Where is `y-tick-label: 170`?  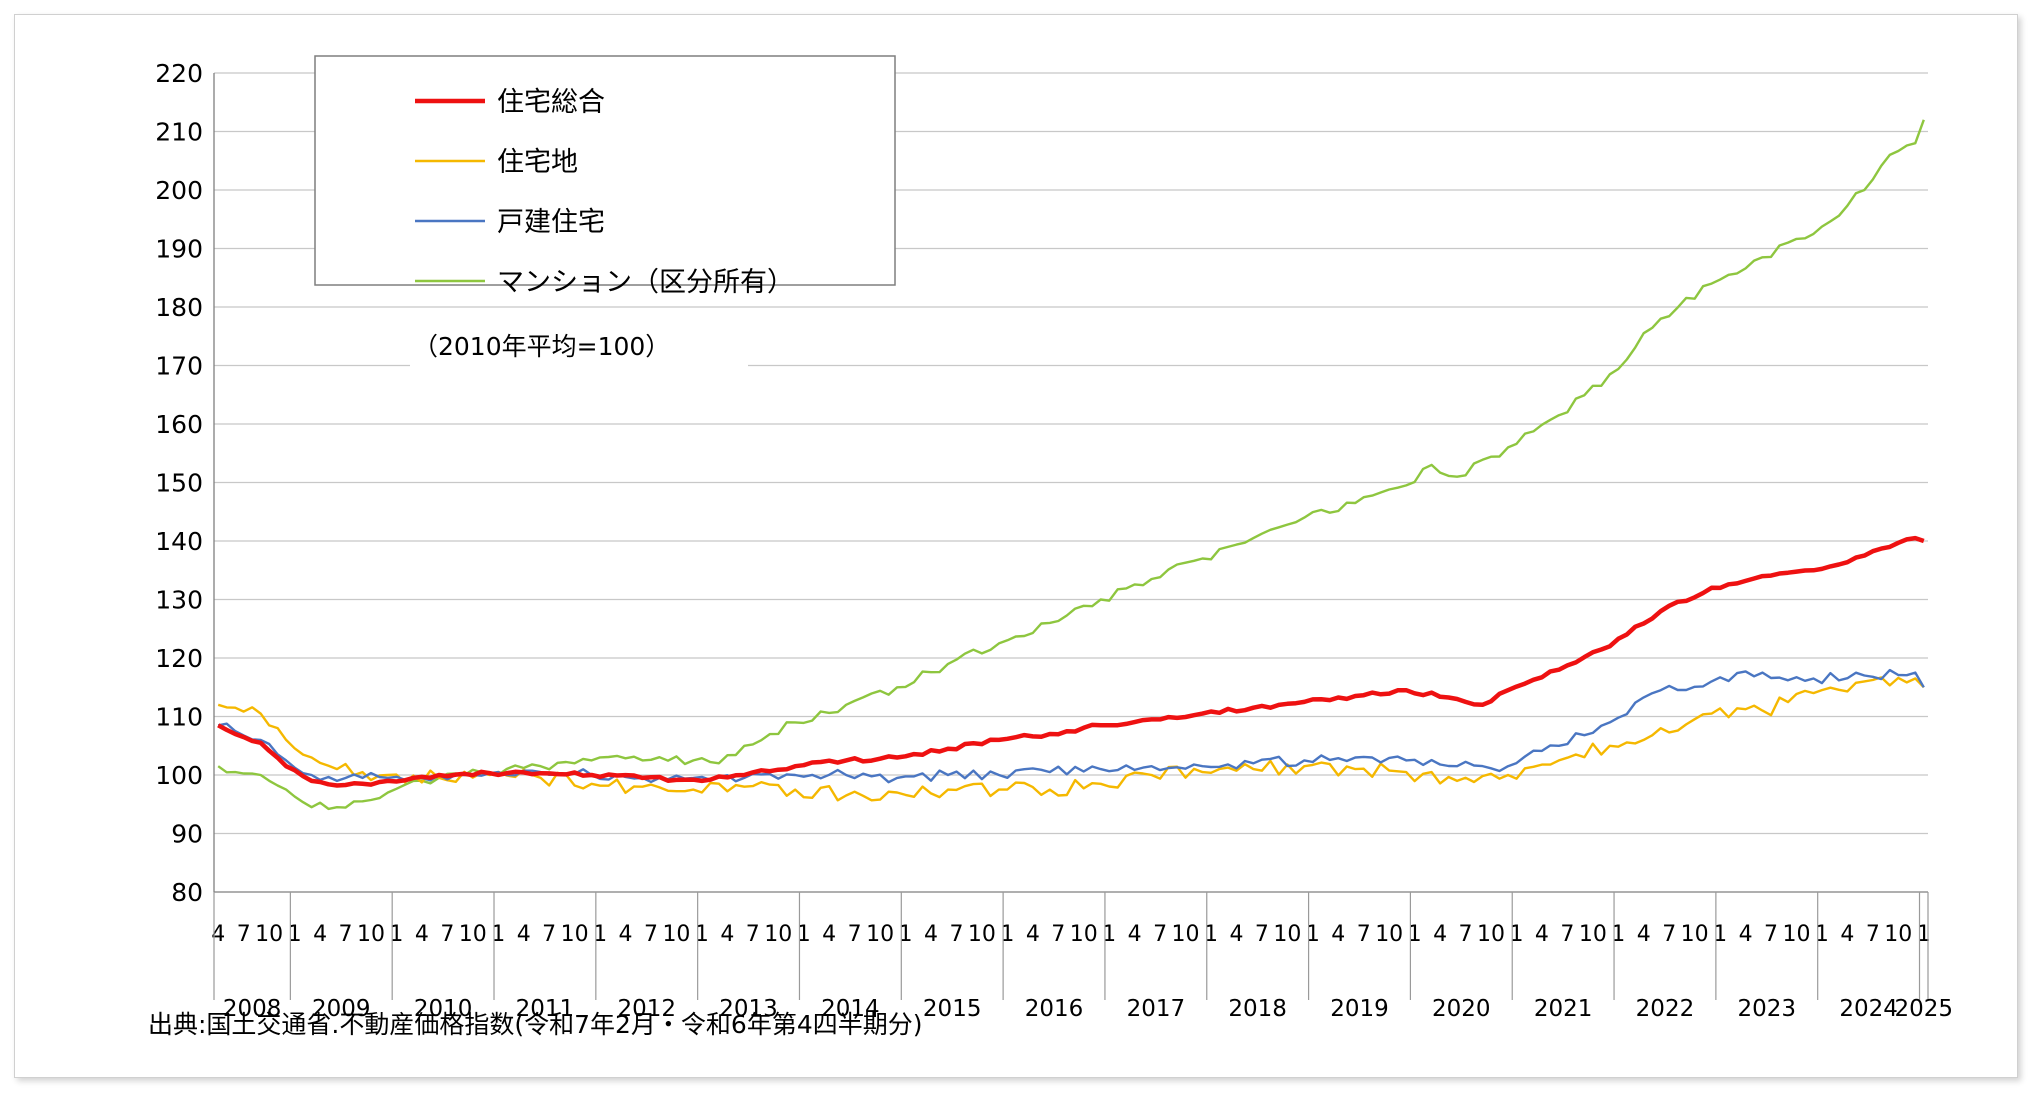
y-tick-label: 170 is located at coordinates (179, 366).